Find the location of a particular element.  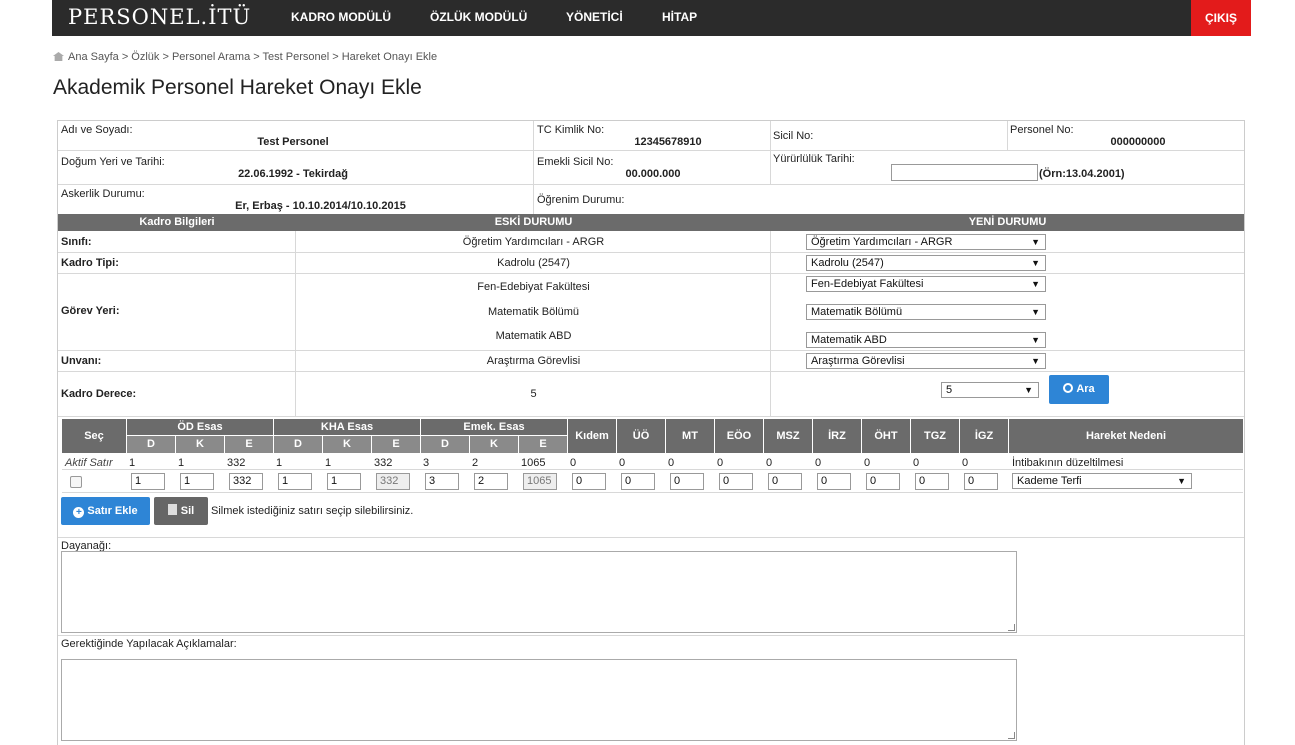

input-cell-17: 0 is located at coordinates (981, 481).